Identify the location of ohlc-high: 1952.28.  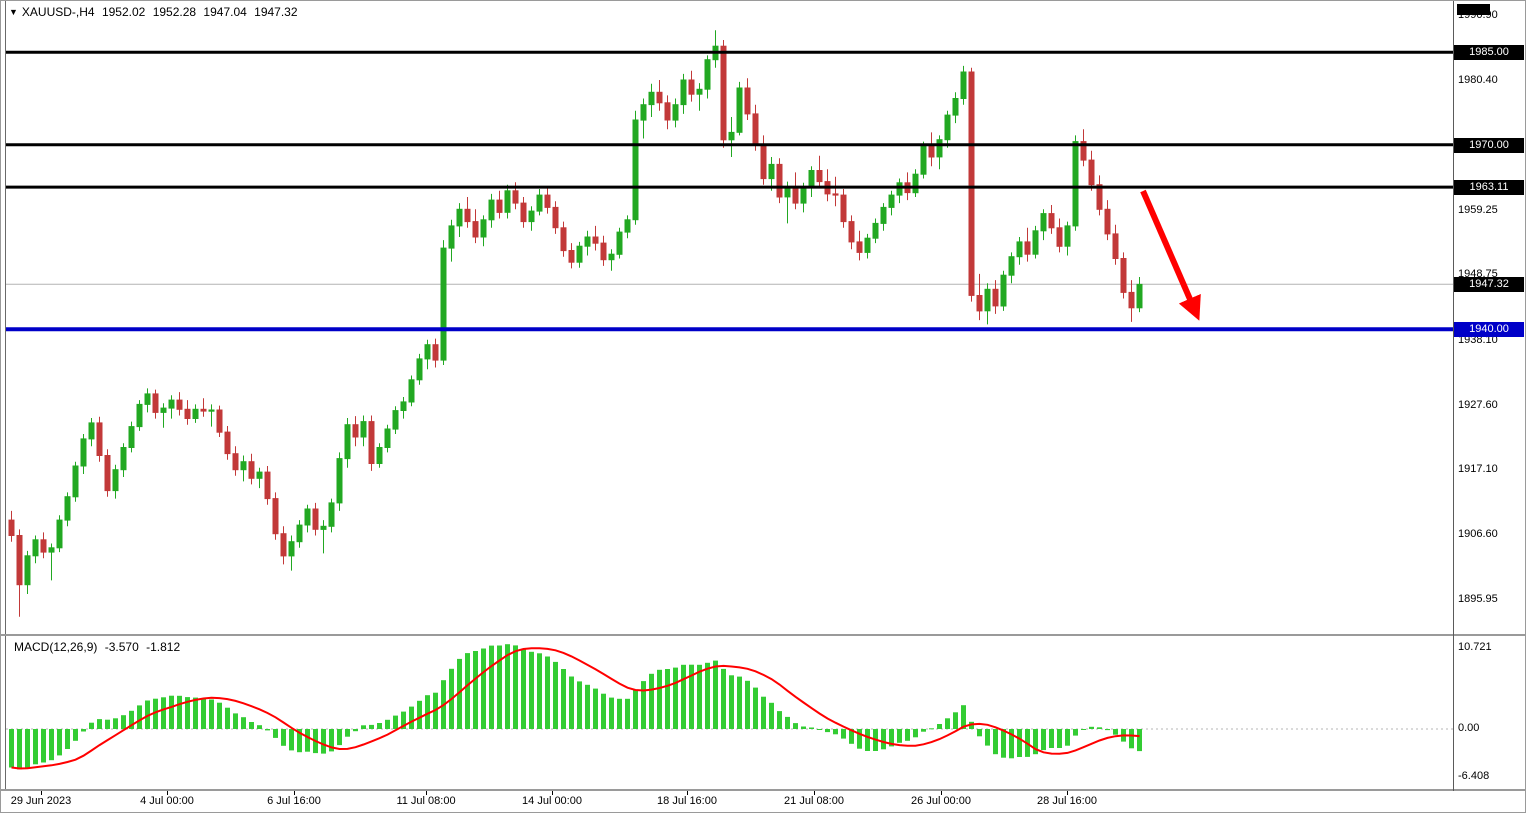
(174, 12).